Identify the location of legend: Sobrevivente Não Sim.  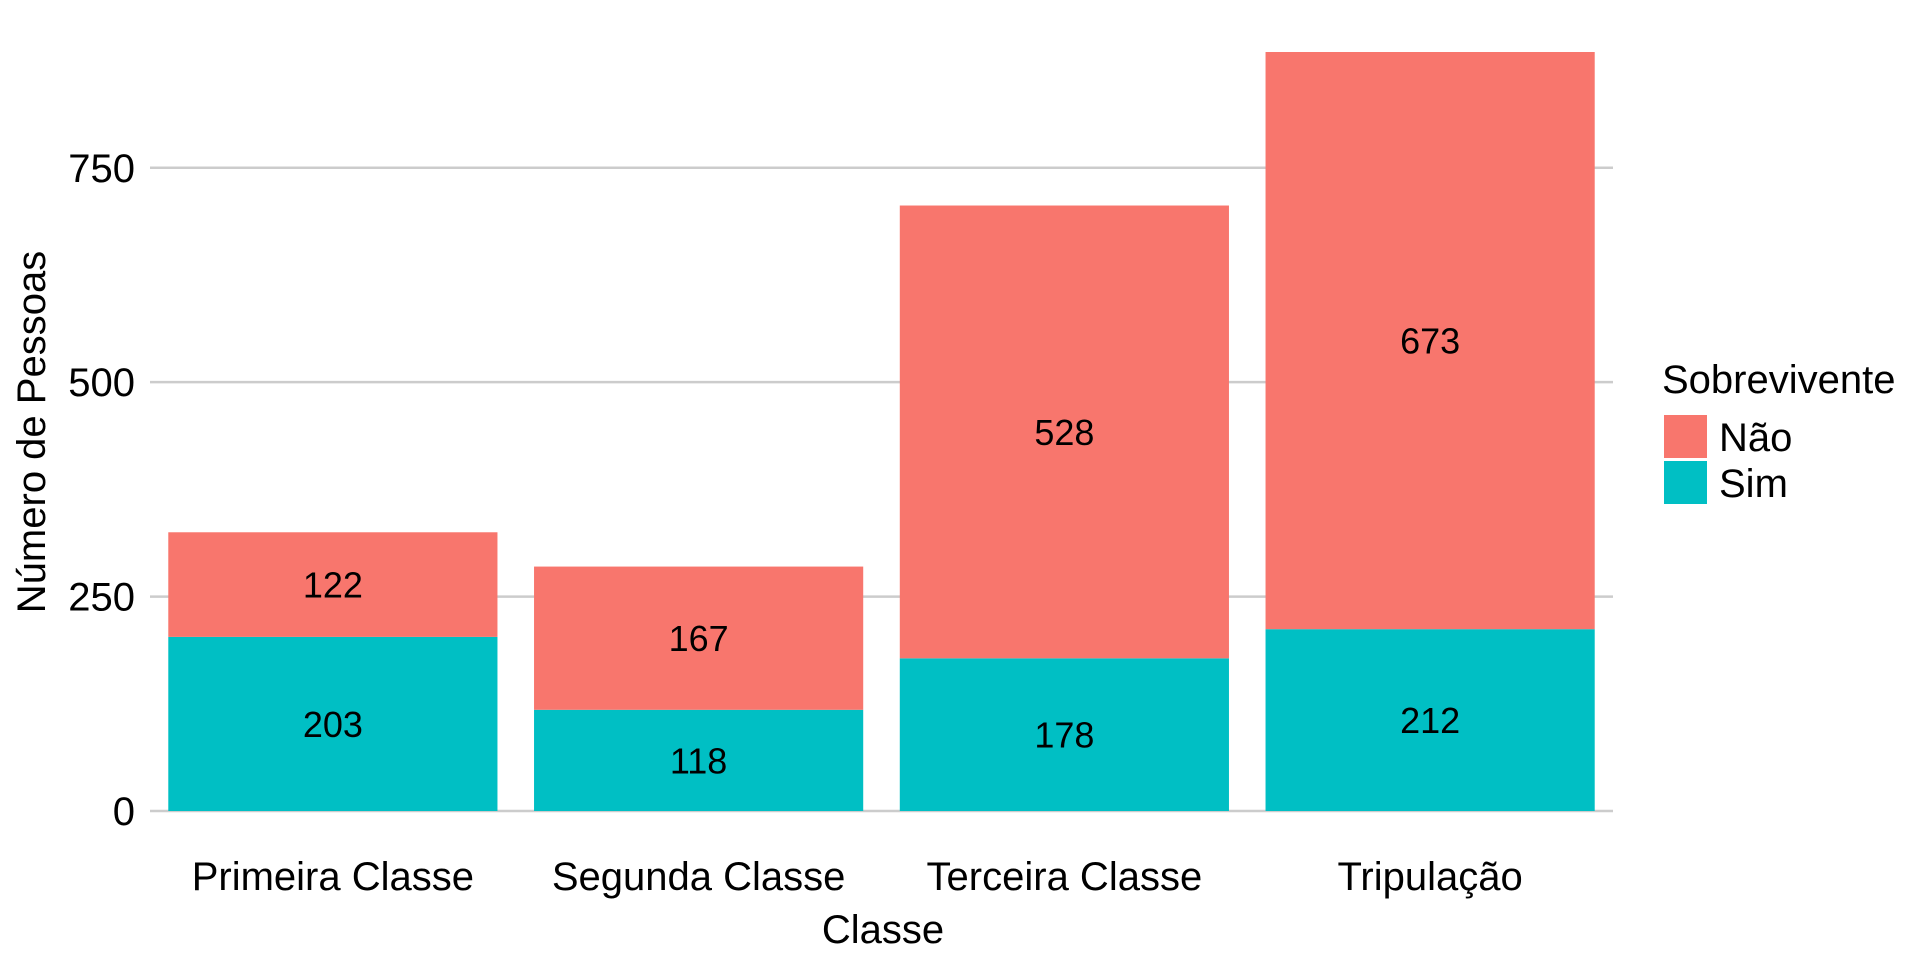
(1778, 432).